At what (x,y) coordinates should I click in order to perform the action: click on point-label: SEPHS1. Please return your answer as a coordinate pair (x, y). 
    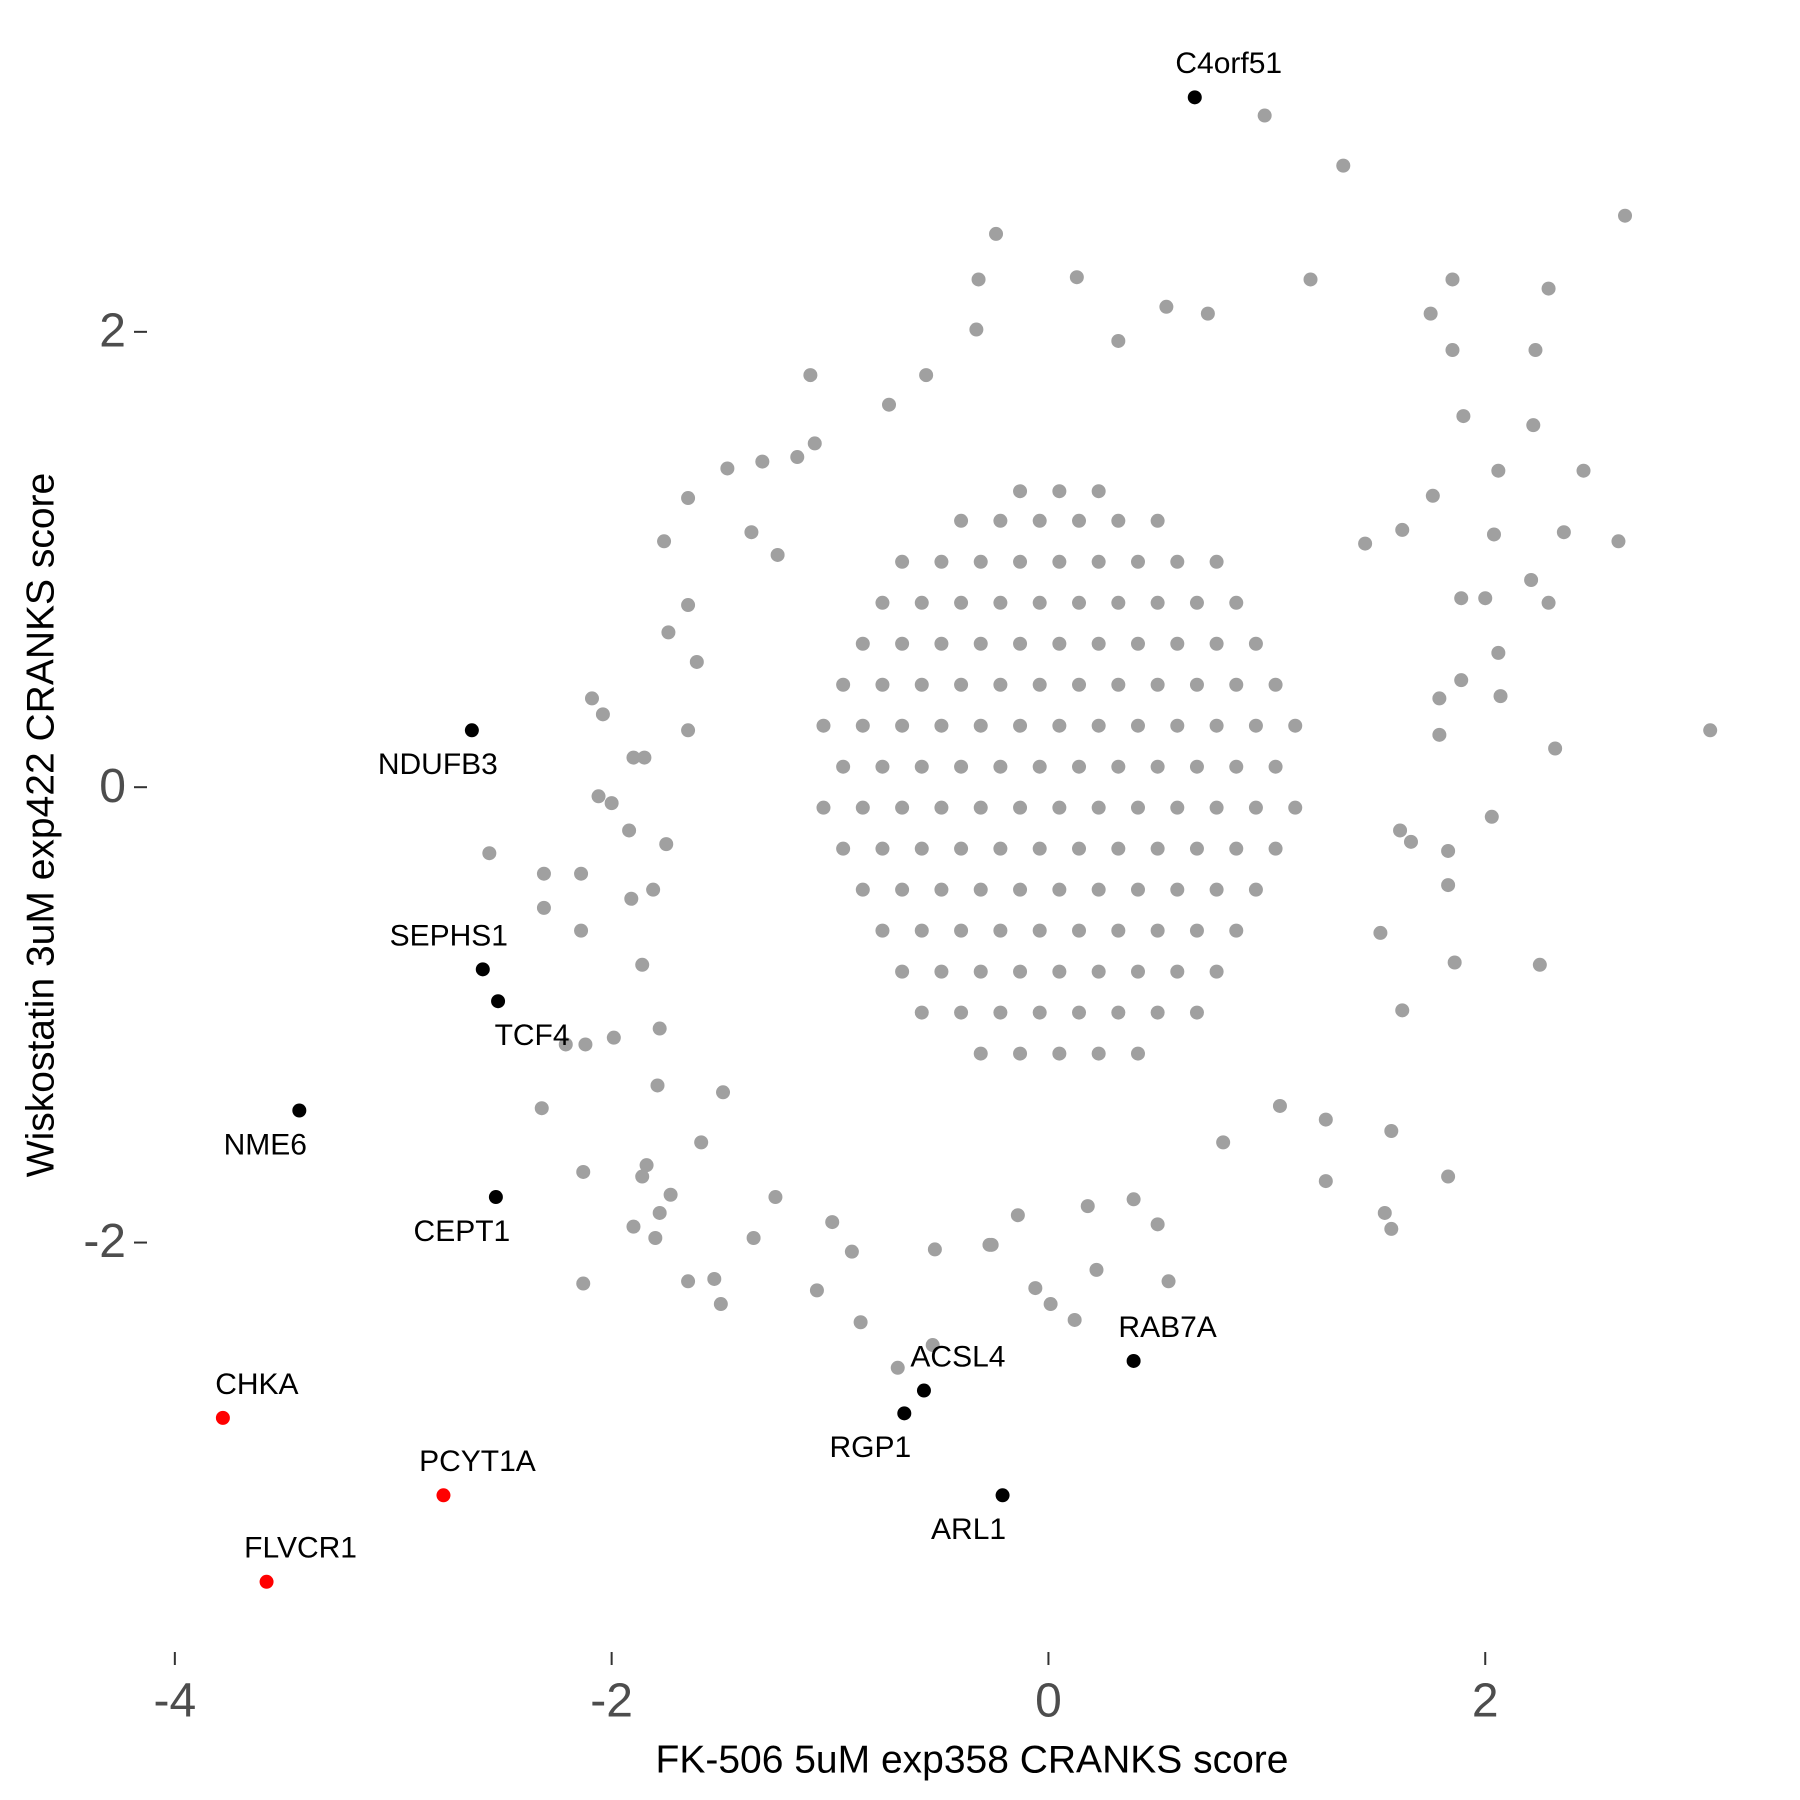
    Looking at the image, I should click on (449, 935).